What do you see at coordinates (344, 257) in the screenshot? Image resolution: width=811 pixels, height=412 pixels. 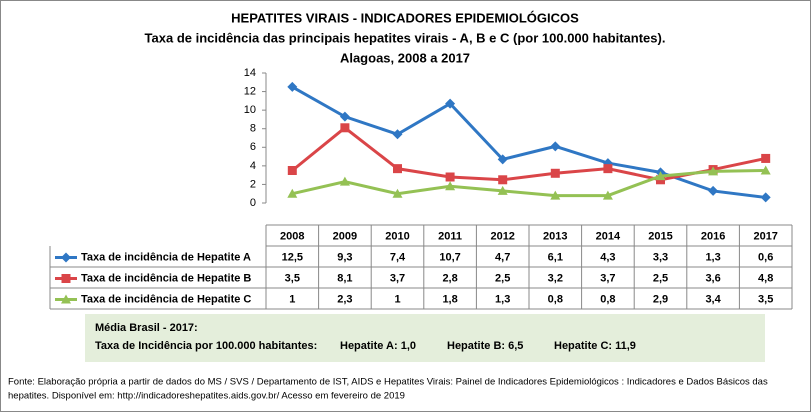 I see `data-label: 9,3` at bounding box center [344, 257].